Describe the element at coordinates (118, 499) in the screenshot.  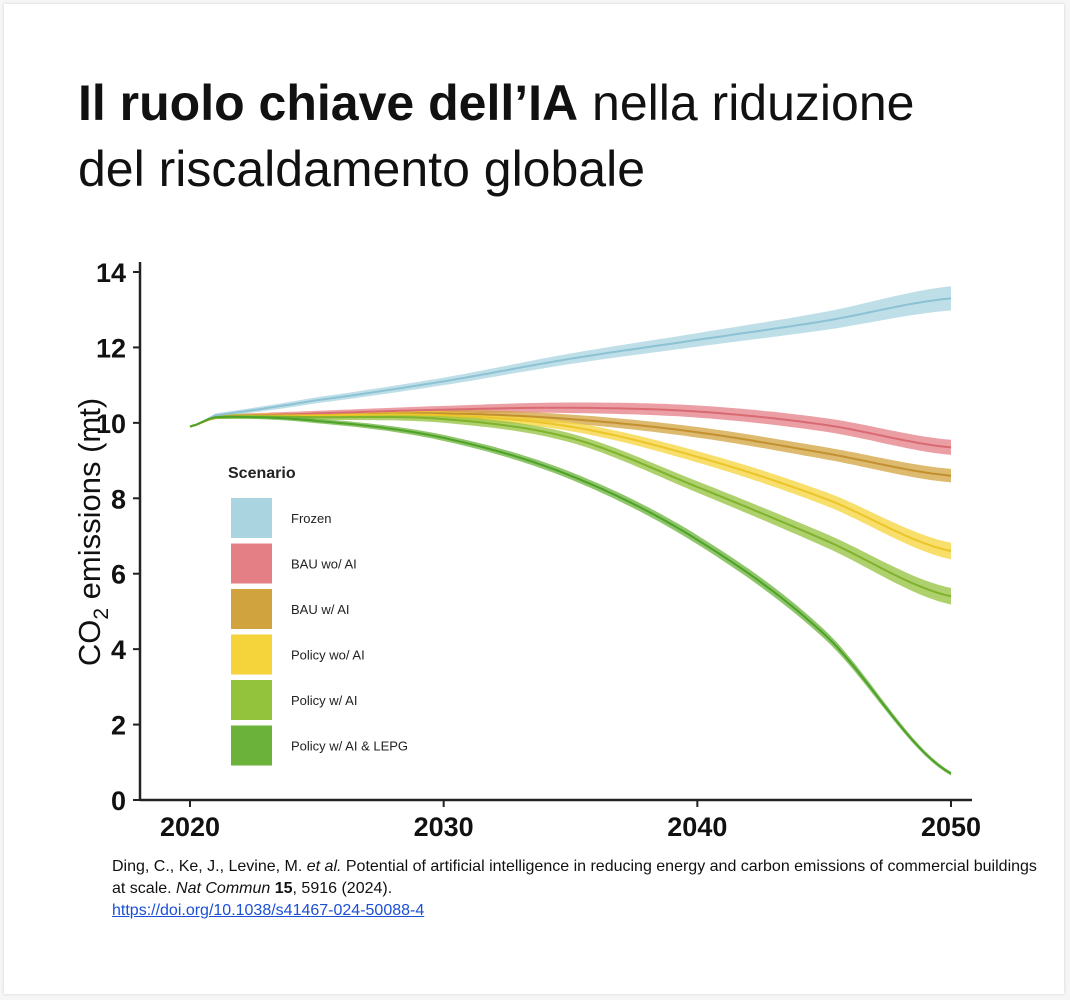
I see `y-tick-label: 8` at that location.